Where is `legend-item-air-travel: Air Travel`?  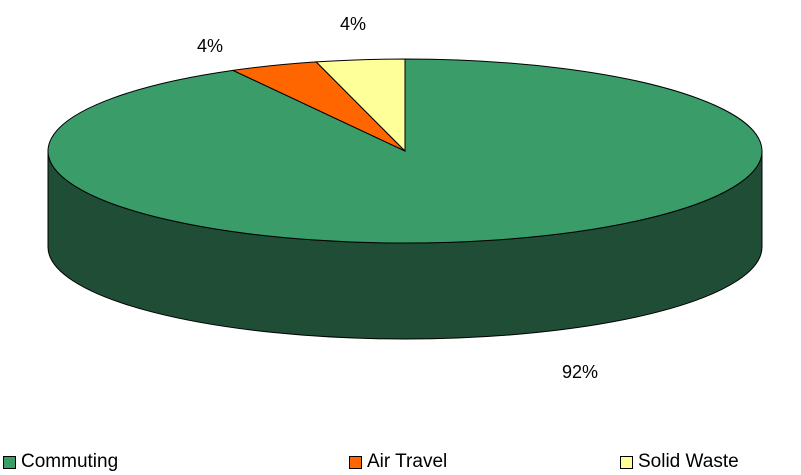 legend-item-air-travel: Air Travel is located at coordinates (398, 462).